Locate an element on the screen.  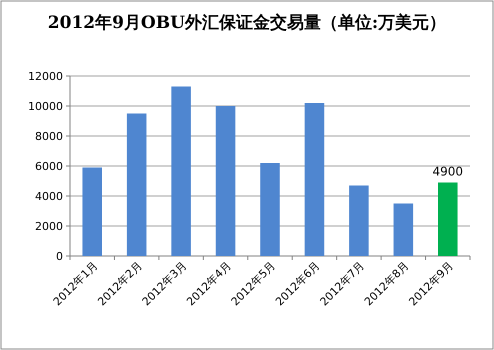
y-tick-label: 4000 is located at coordinates (49, 196).